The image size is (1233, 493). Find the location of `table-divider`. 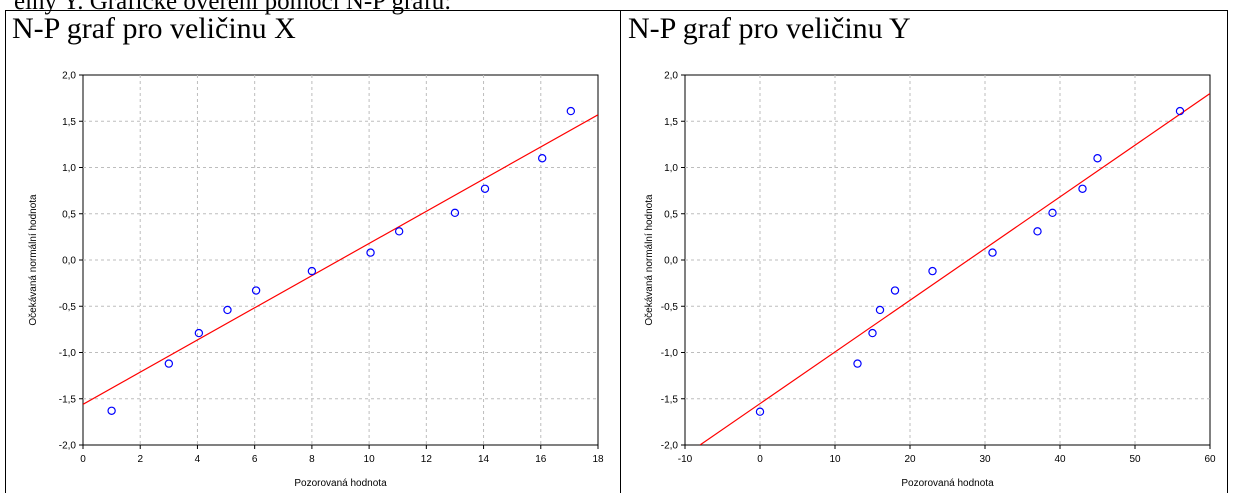

table-divider is located at coordinates (620, 251).